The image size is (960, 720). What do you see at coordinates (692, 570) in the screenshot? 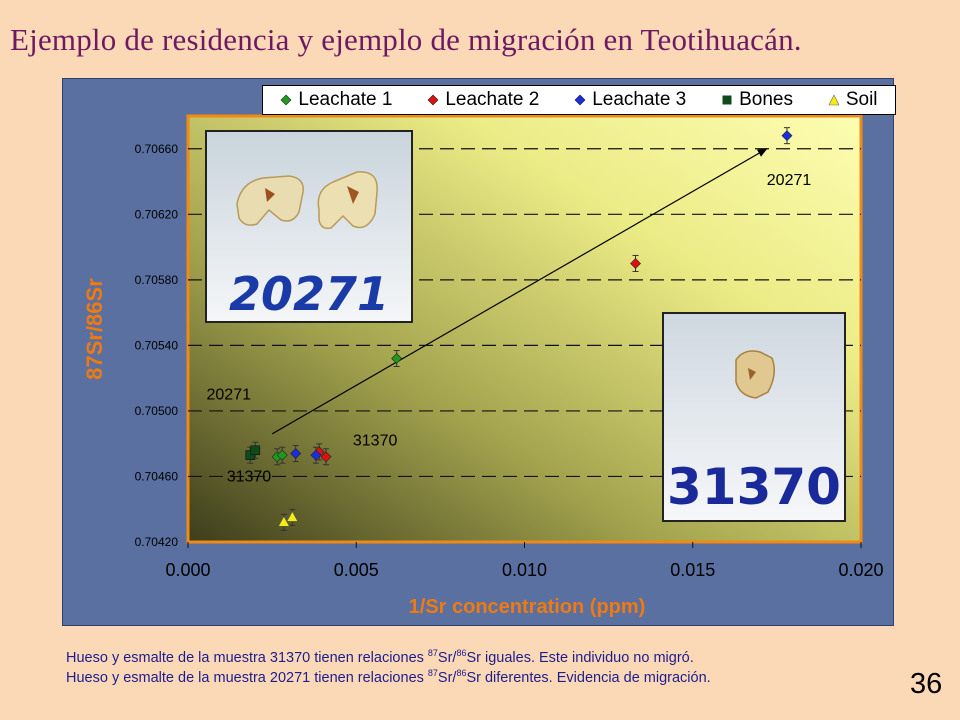
I see `x-tick-label: 0.015` at bounding box center [692, 570].